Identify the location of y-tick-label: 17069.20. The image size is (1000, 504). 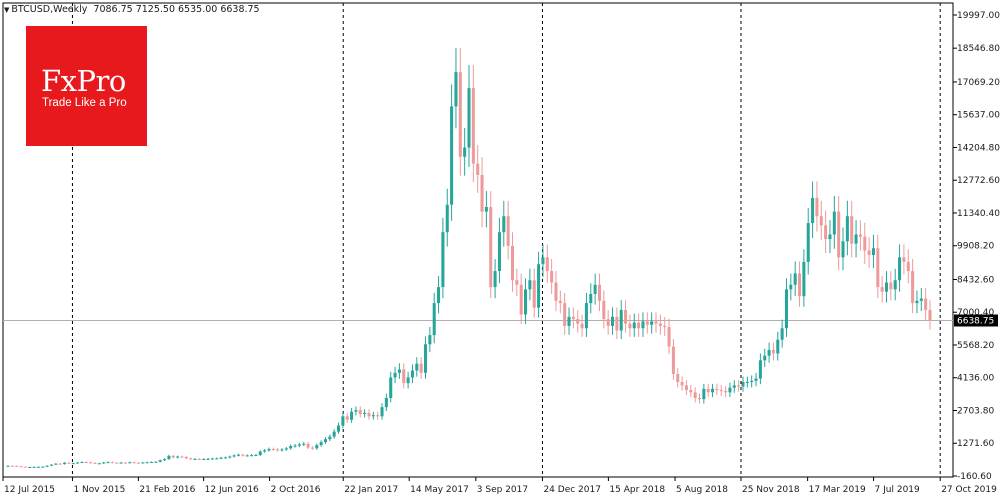
(978, 83).